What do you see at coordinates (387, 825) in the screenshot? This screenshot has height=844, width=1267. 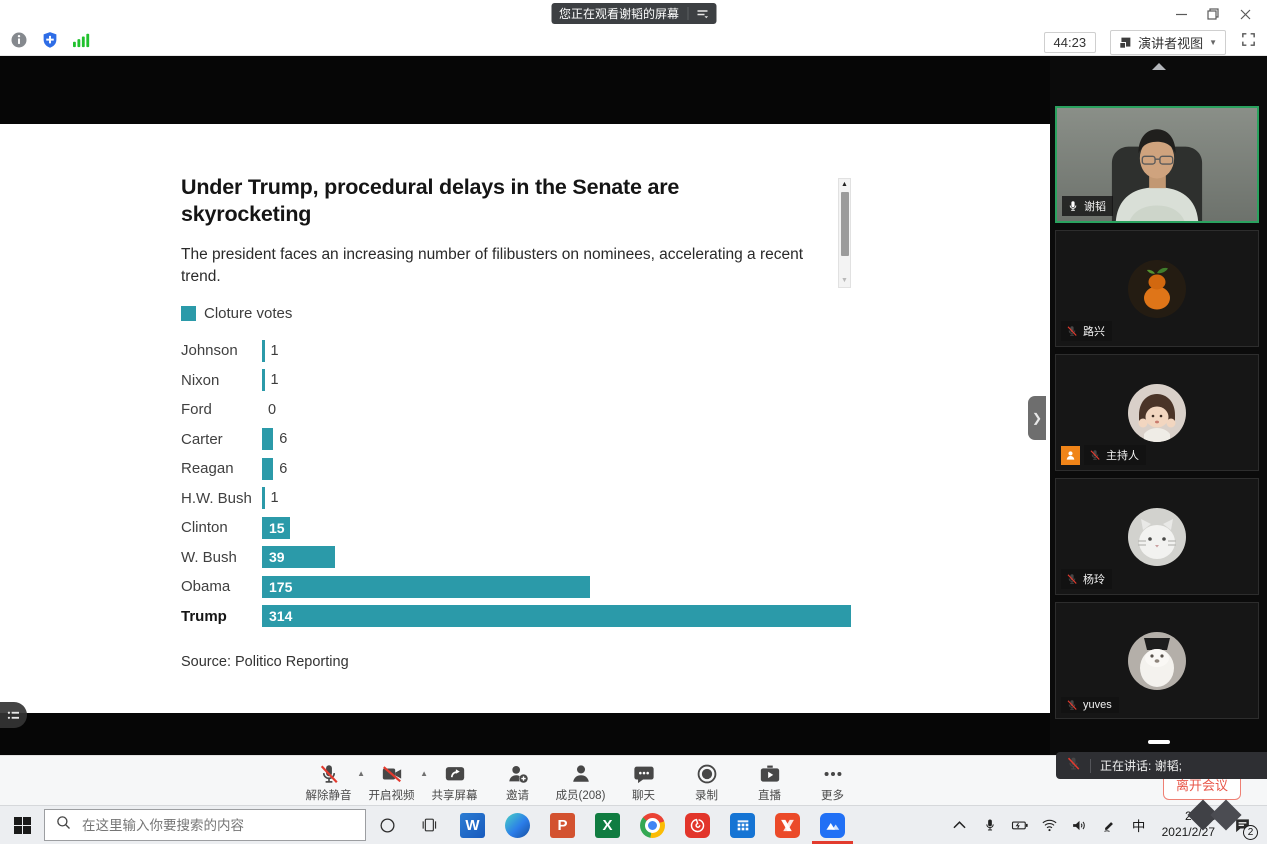 I see `cortana-button` at bounding box center [387, 825].